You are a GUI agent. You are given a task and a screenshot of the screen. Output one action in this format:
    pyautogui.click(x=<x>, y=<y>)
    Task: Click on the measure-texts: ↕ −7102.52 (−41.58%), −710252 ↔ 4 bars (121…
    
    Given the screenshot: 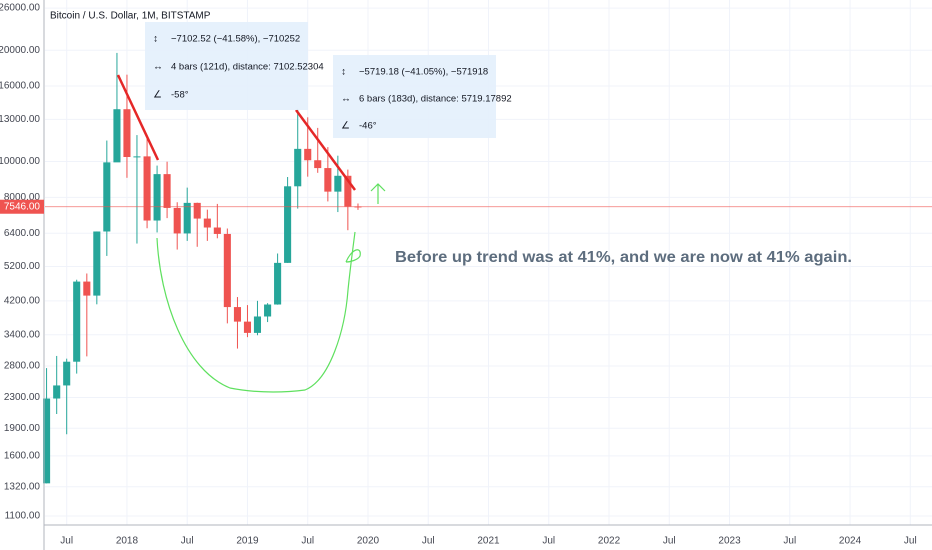 What is the action you would take?
    pyautogui.click(x=332, y=83)
    